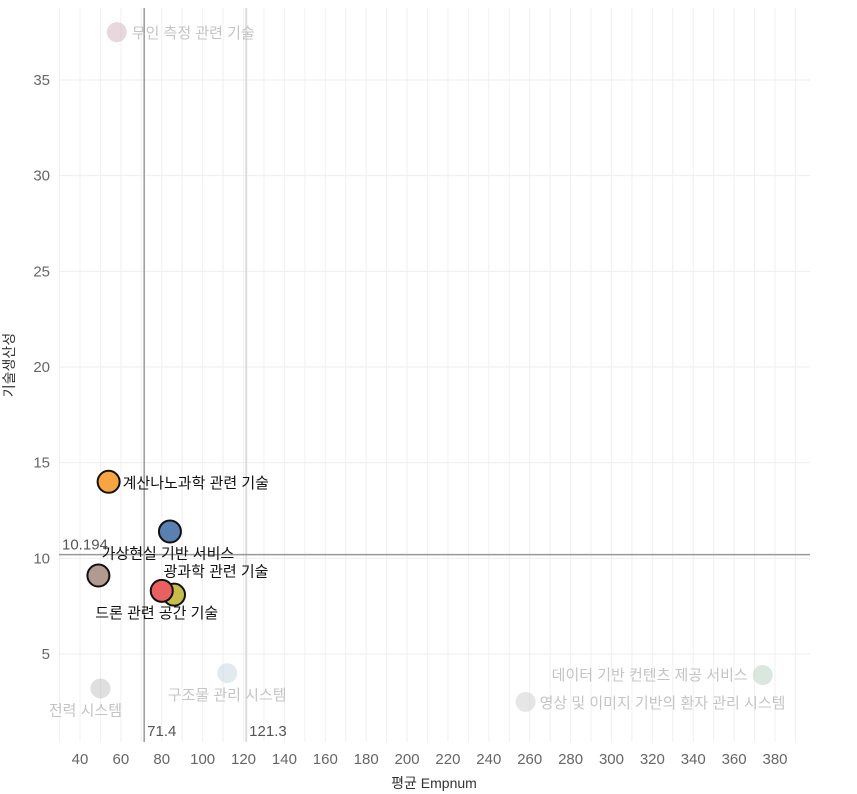  I want to click on x-tick-label: 200, so click(407, 759).